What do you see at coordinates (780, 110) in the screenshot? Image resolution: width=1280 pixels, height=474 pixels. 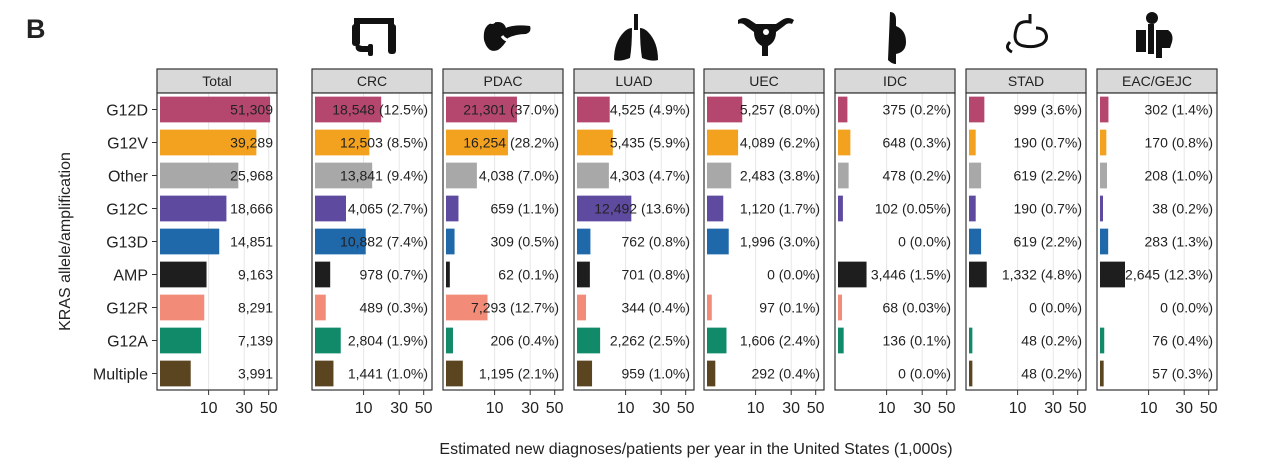 I see `data-label: 5,257 (8.0%)` at bounding box center [780, 110].